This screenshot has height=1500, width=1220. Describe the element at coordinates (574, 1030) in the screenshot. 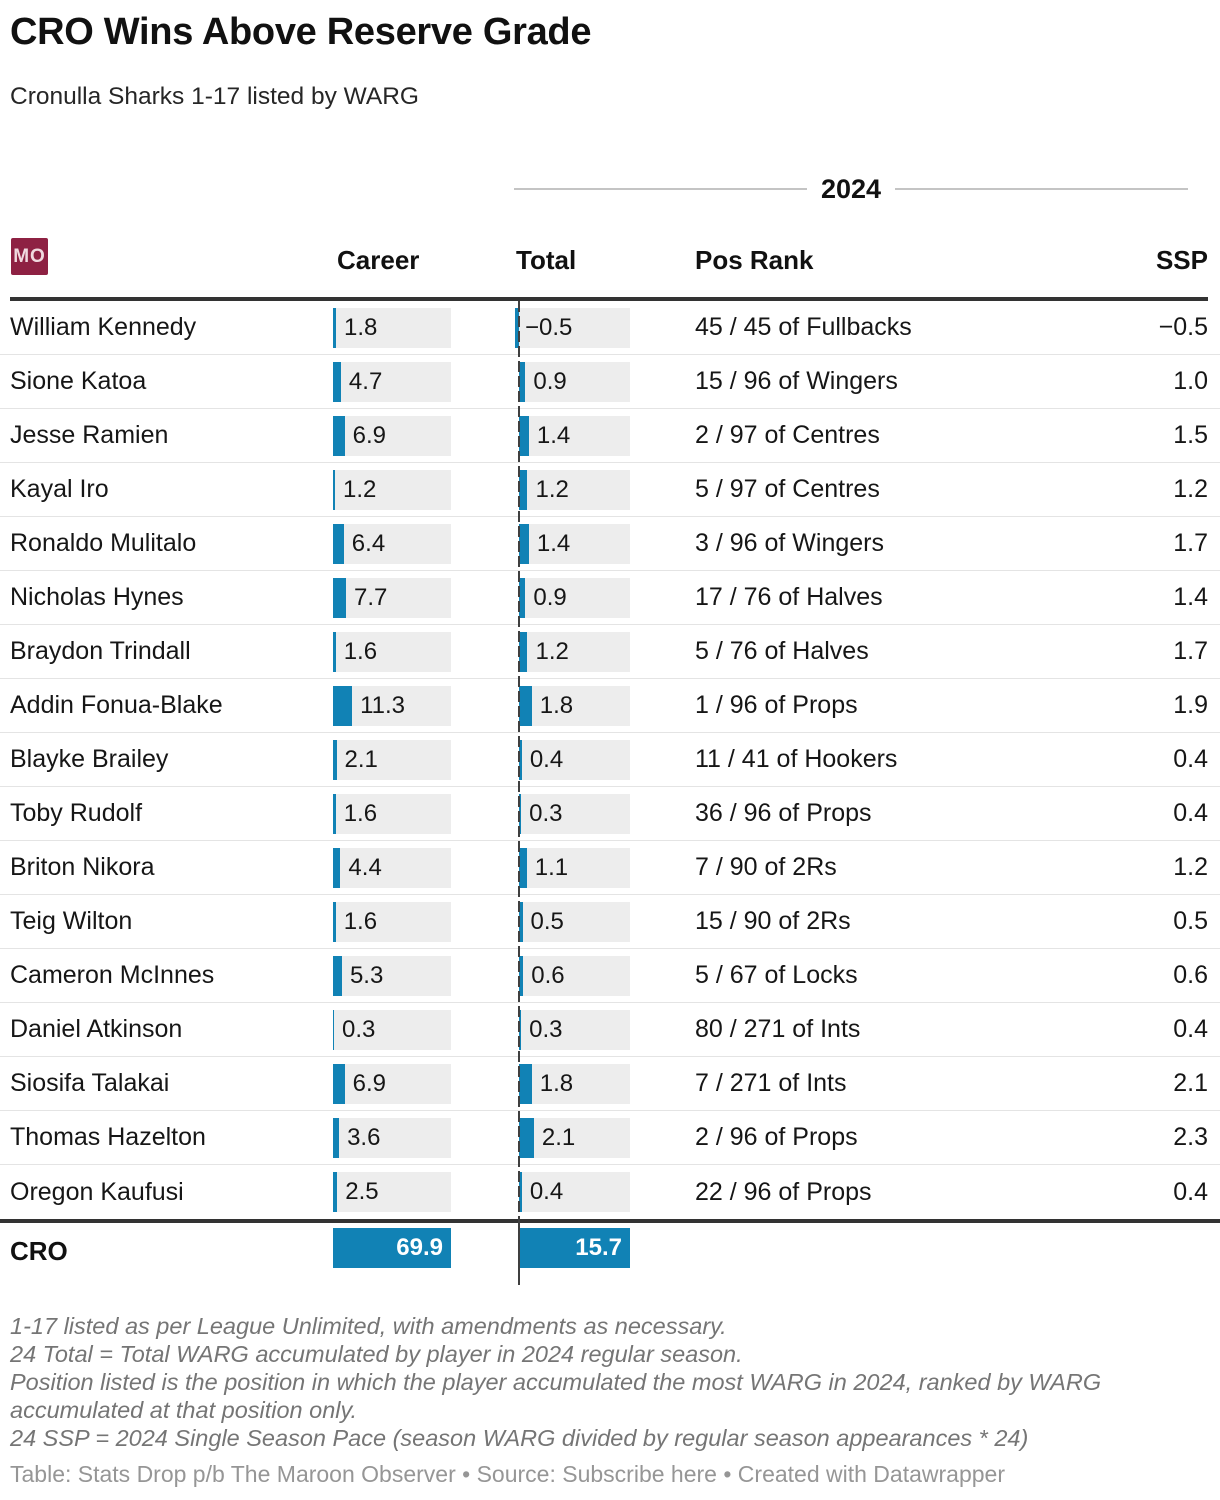

I see `total-bar-cell: 0.3` at that location.